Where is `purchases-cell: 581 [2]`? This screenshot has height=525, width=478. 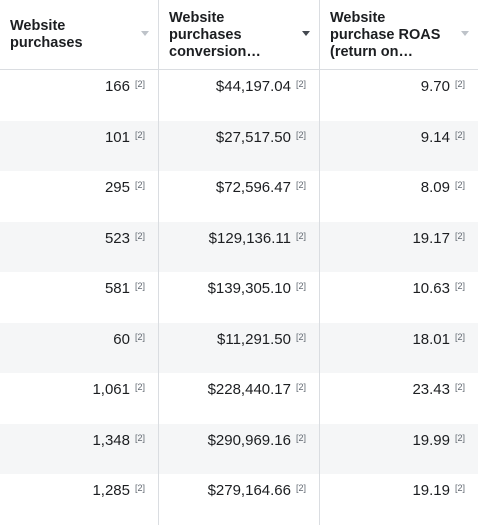 purchases-cell: 581 [2] is located at coordinates (124, 288).